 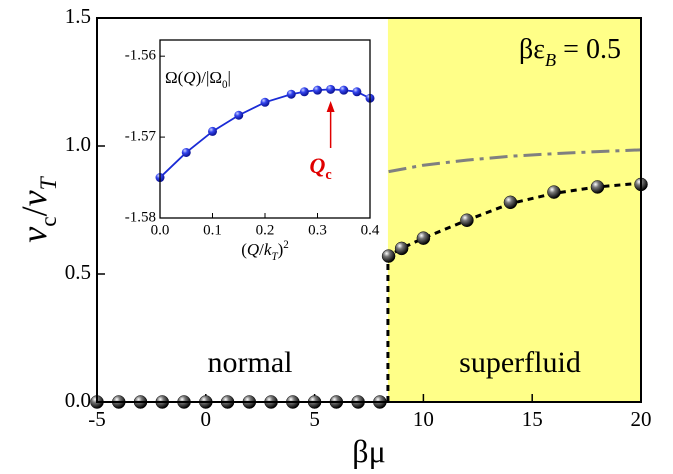 I want to click on x-tick-label: -5, so click(x=97, y=419).